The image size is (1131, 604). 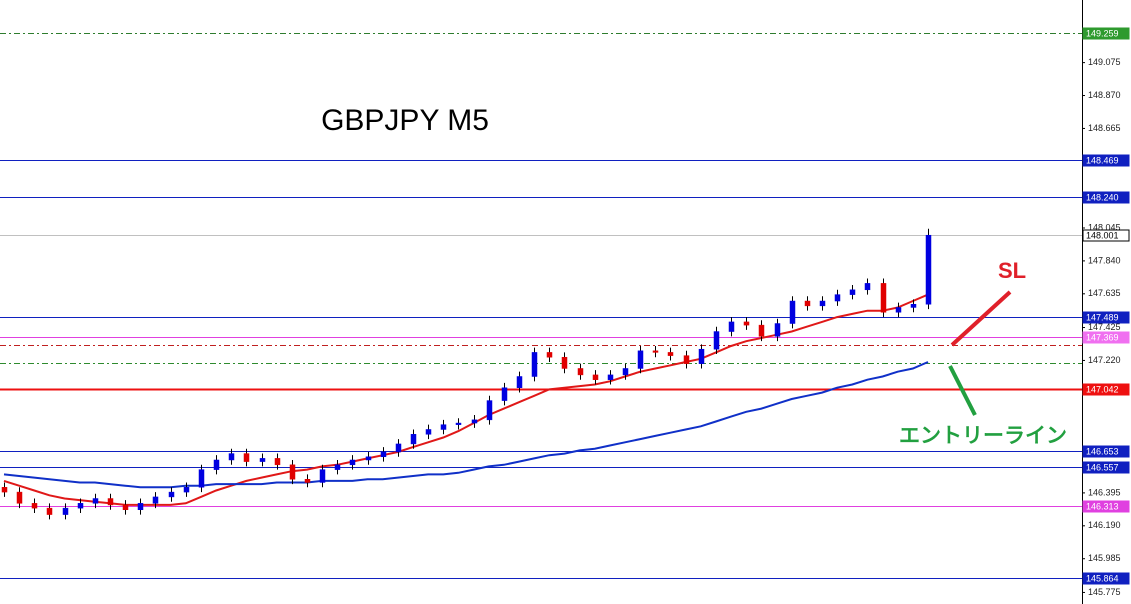 I want to click on sl-arrow, so click(x=981, y=318).